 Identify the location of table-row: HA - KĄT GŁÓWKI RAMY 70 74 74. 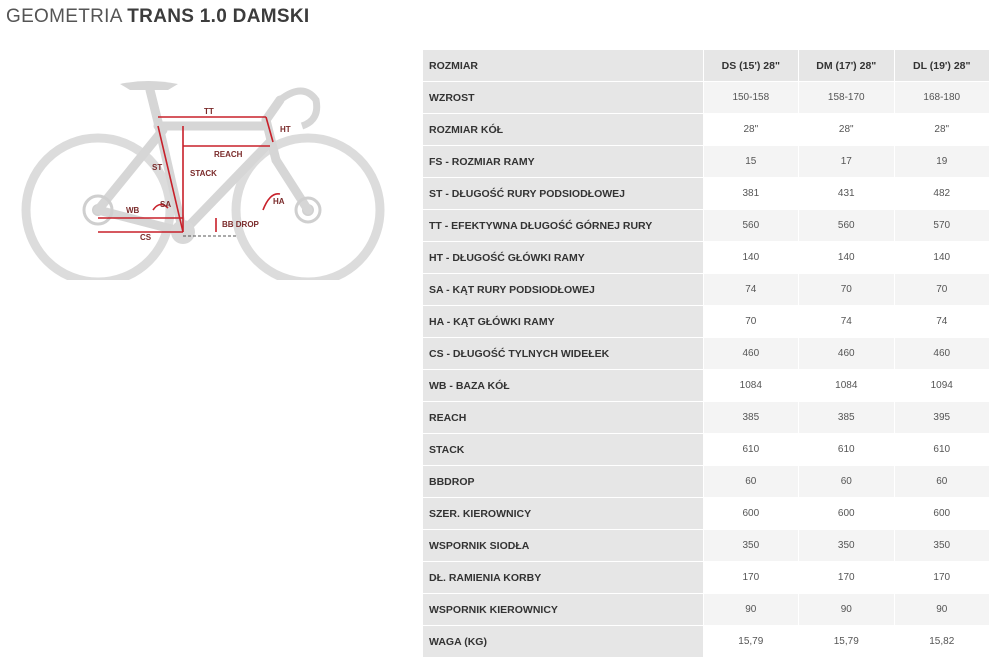
(706, 321).